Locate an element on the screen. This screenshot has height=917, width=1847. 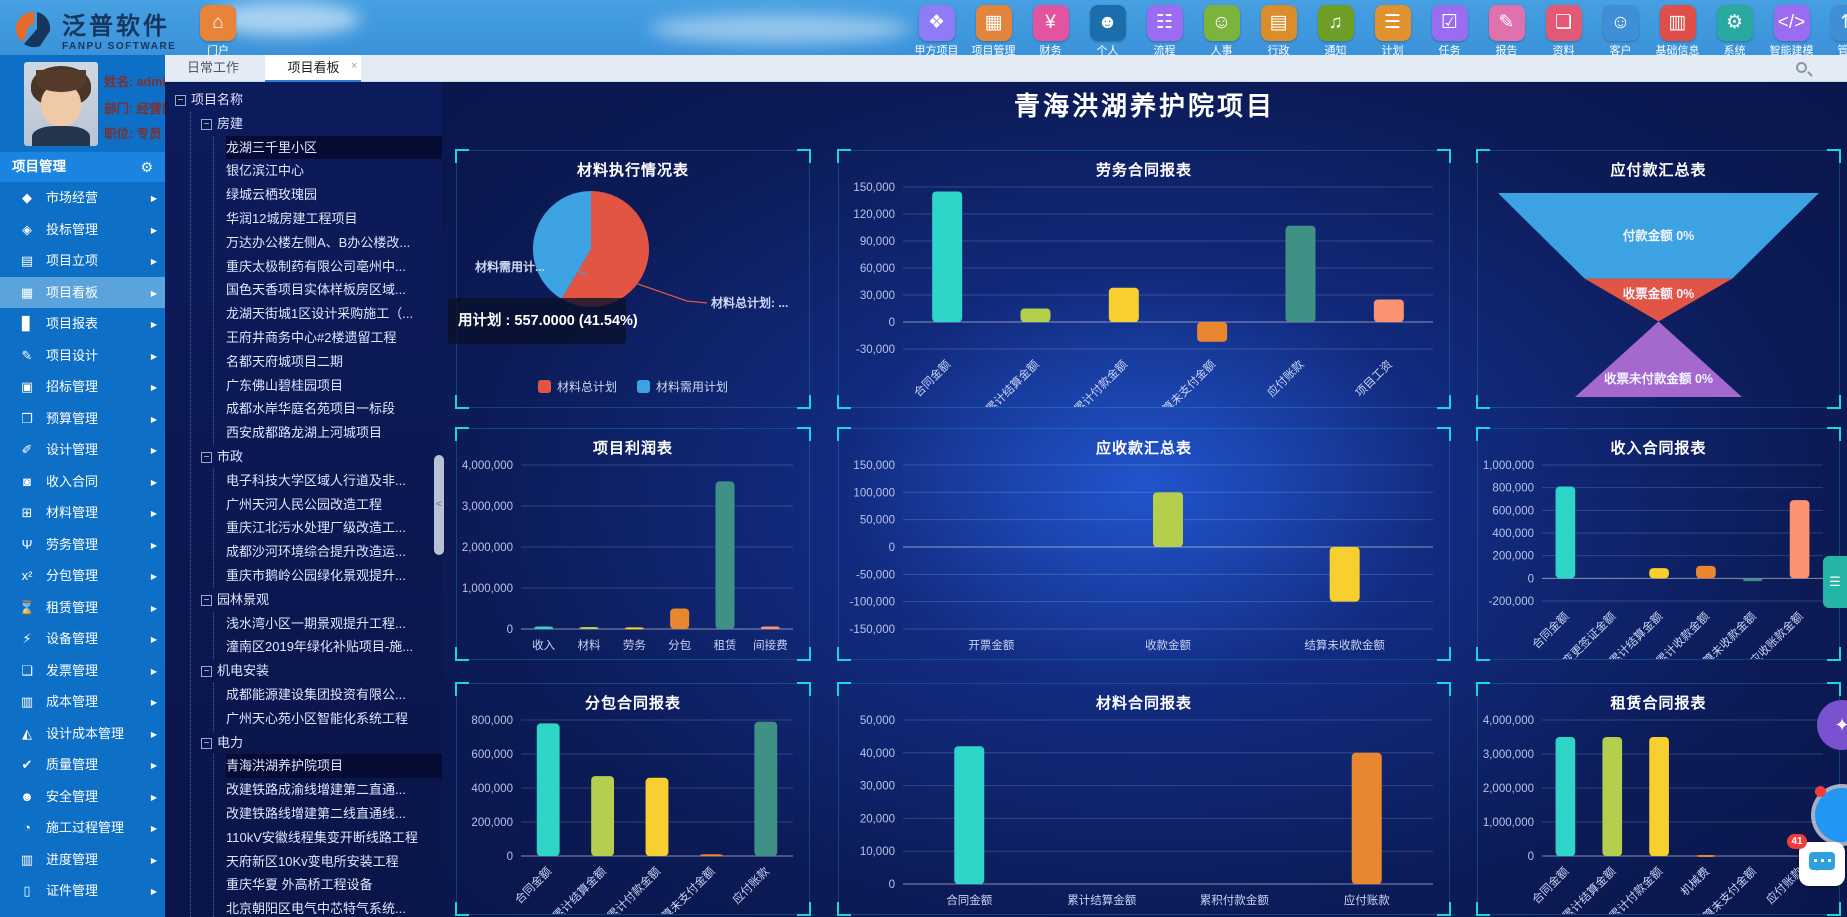
nav-item-财务: ¥ 财务 is located at coordinates (1050, 30).